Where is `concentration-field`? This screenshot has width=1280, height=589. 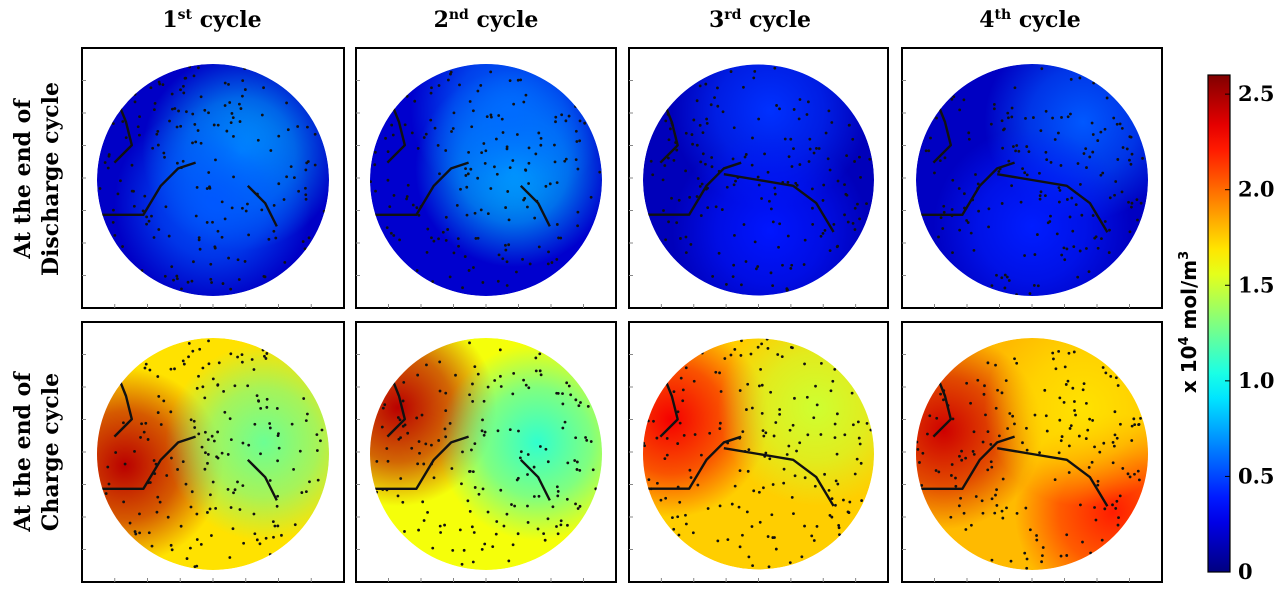 concentration-field is located at coordinates (1032, 180).